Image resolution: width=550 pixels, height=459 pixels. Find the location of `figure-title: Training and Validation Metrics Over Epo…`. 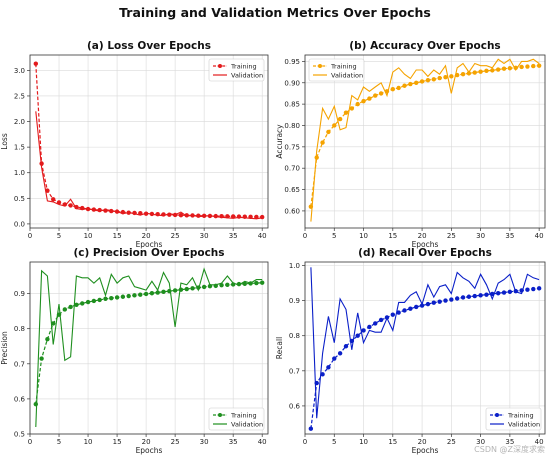

figure-title: Training and Validation Metrics Over Epo… is located at coordinates (275, 12).